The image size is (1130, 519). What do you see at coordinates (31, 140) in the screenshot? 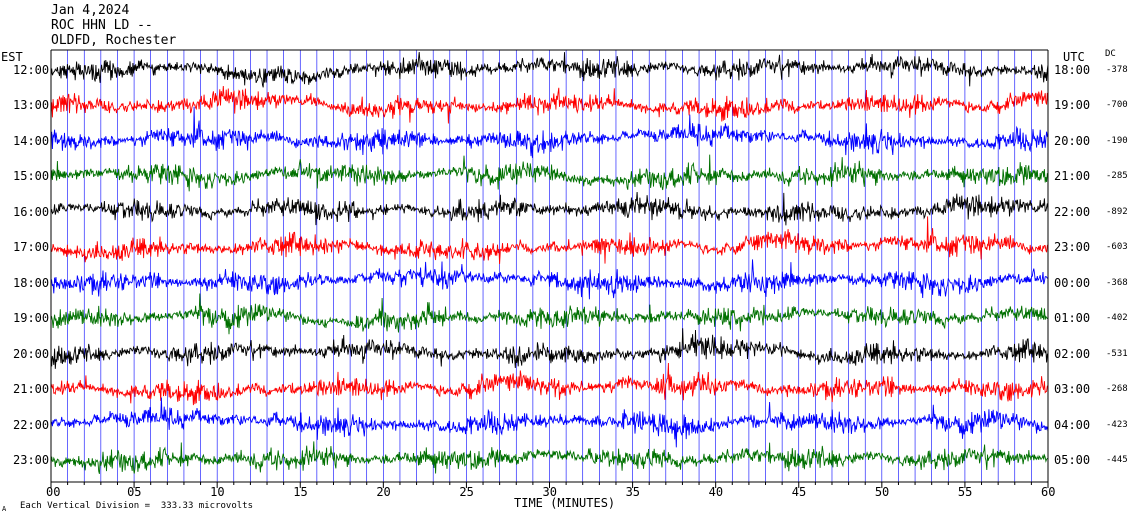
I see `est-label-2: 14:00` at bounding box center [31, 140].